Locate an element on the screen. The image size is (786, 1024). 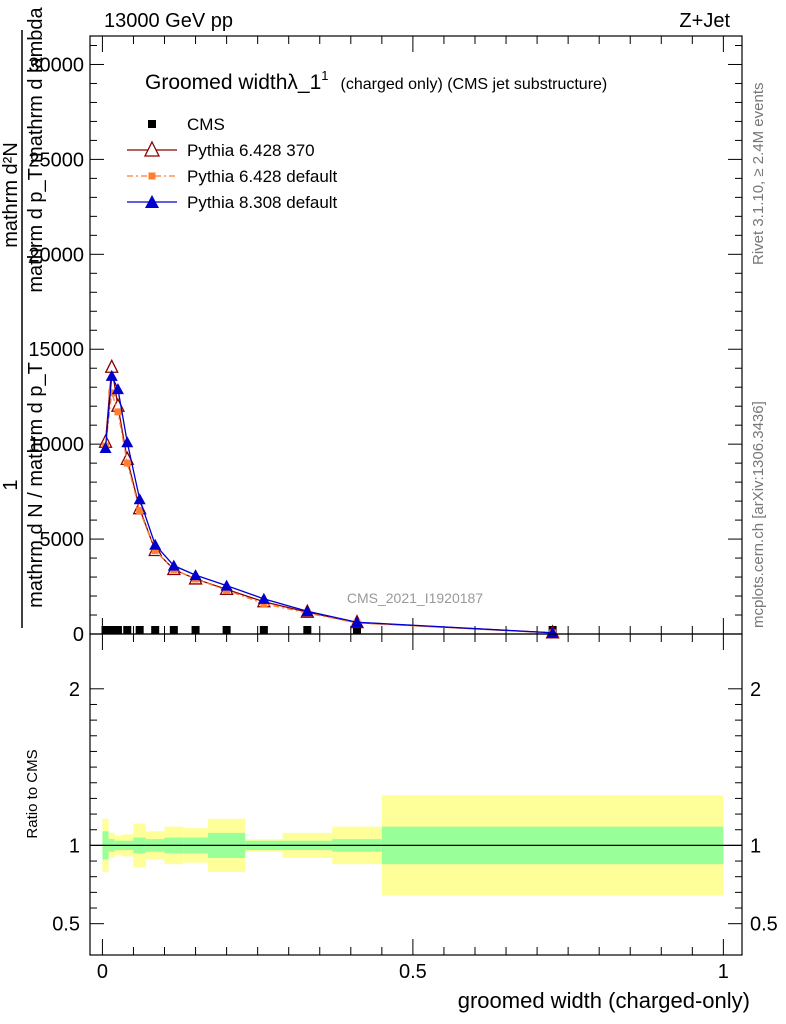
watermark: CMS_2021_I1920187 is located at coordinates (415, 598).